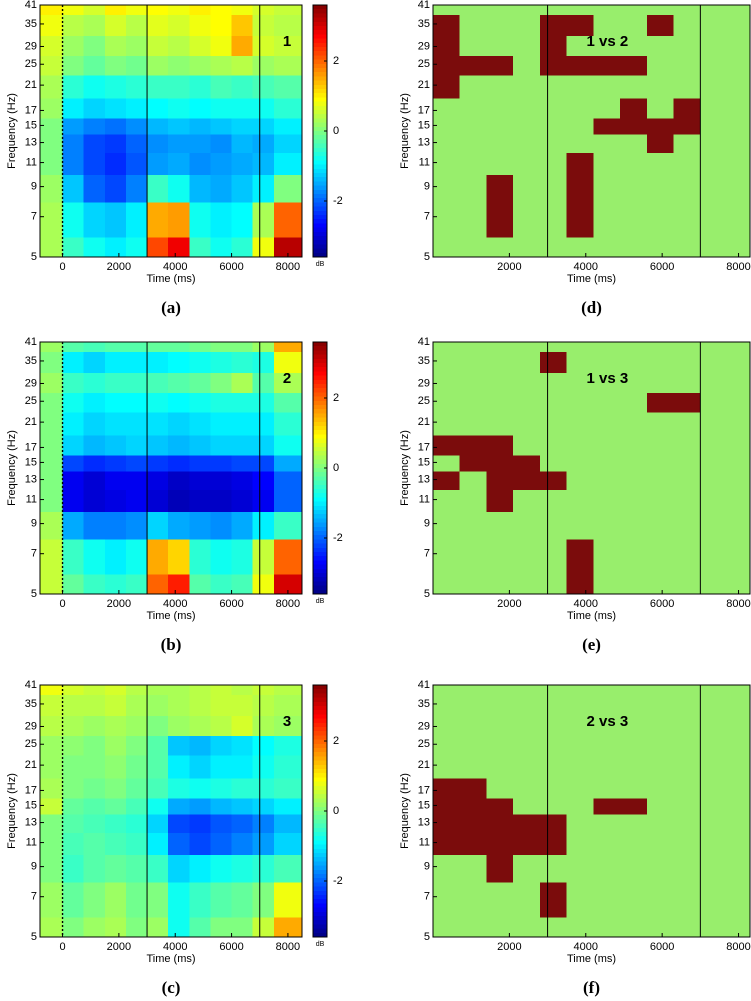  What do you see at coordinates (336, 131) in the screenshot?
I see `colorbar-tick-label: 0` at bounding box center [336, 131].